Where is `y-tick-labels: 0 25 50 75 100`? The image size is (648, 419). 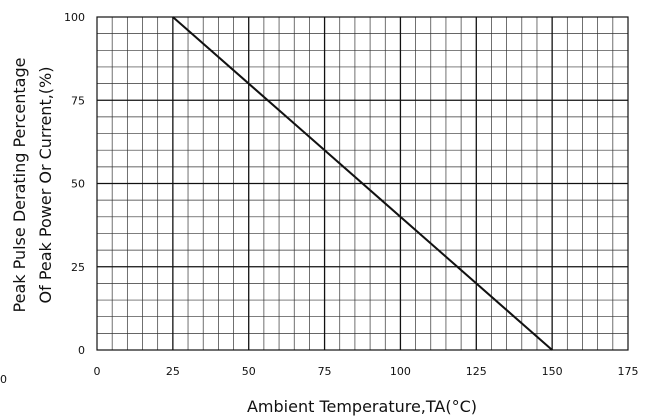 y-tick-labels: 0 25 50 75 100 is located at coordinates (74, 184).